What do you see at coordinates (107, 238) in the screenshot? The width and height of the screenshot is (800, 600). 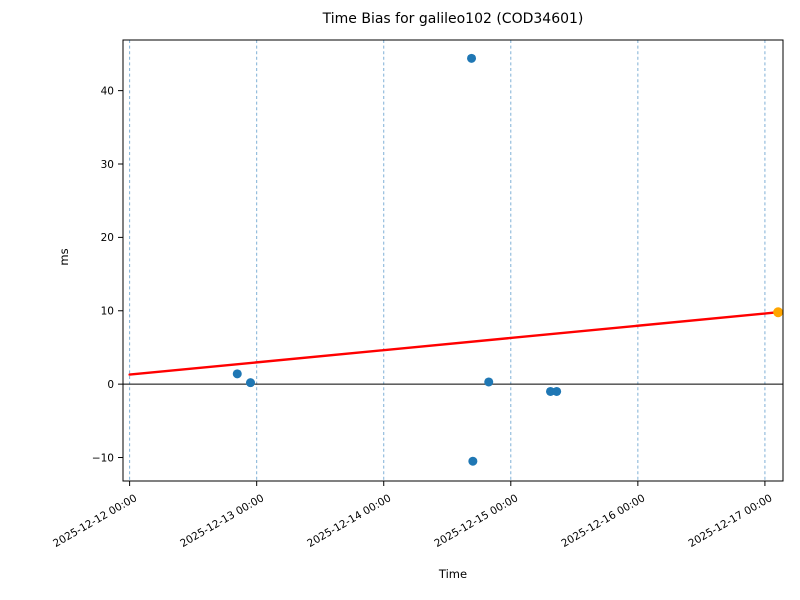 I see `y-tick-label: 20` at bounding box center [107, 238].